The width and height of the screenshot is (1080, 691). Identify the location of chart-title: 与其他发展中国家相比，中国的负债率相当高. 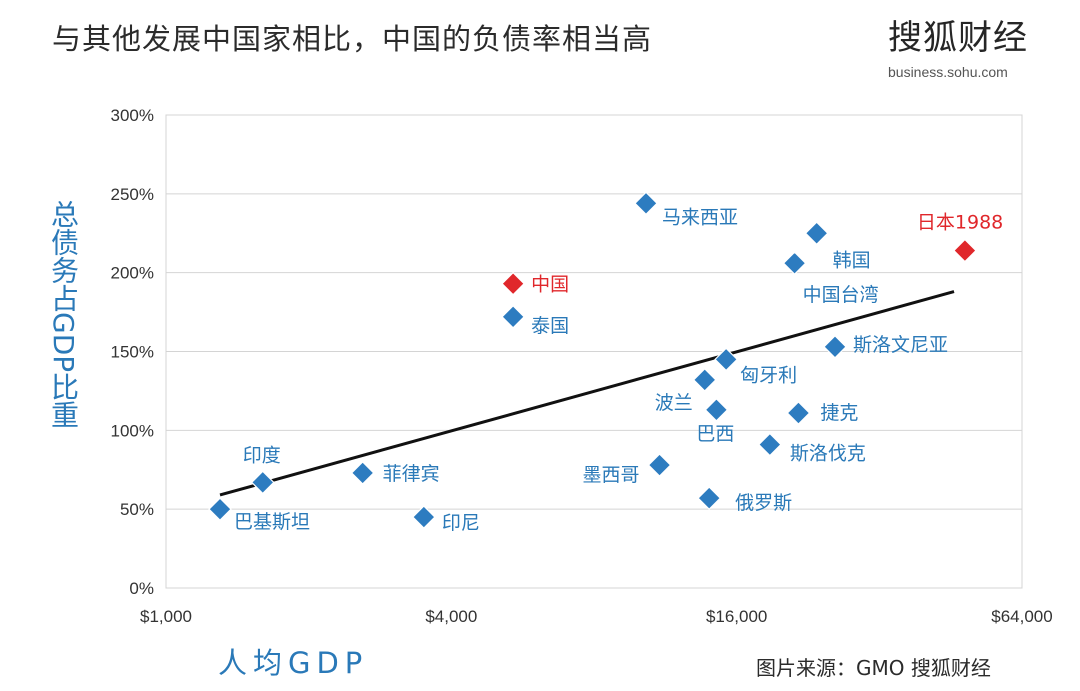
(352, 39).